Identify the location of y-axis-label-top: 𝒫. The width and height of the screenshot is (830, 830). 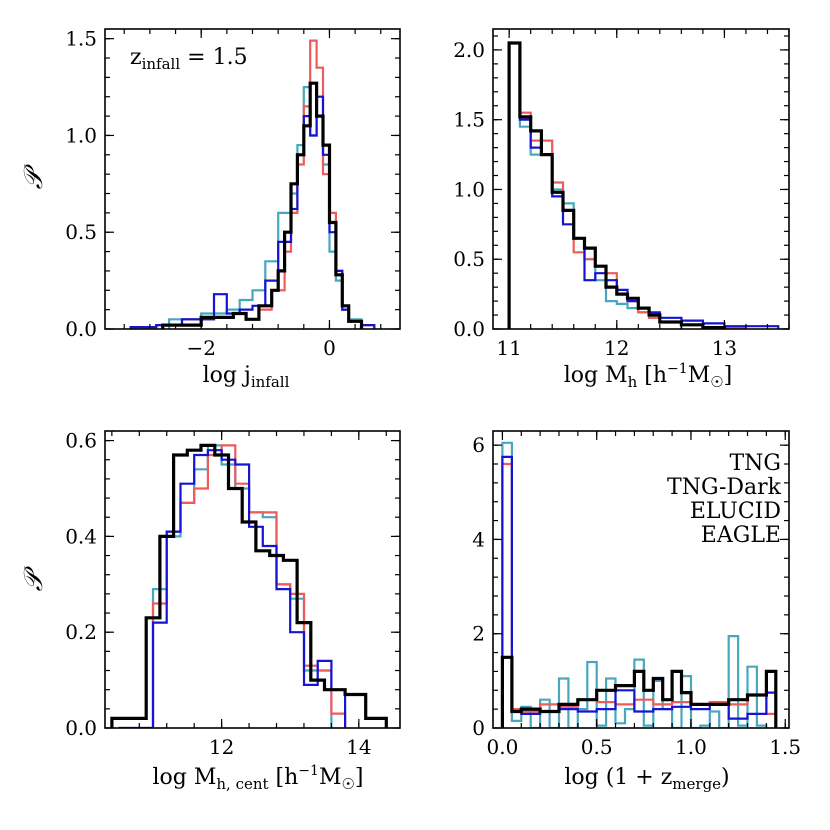
(34, 176).